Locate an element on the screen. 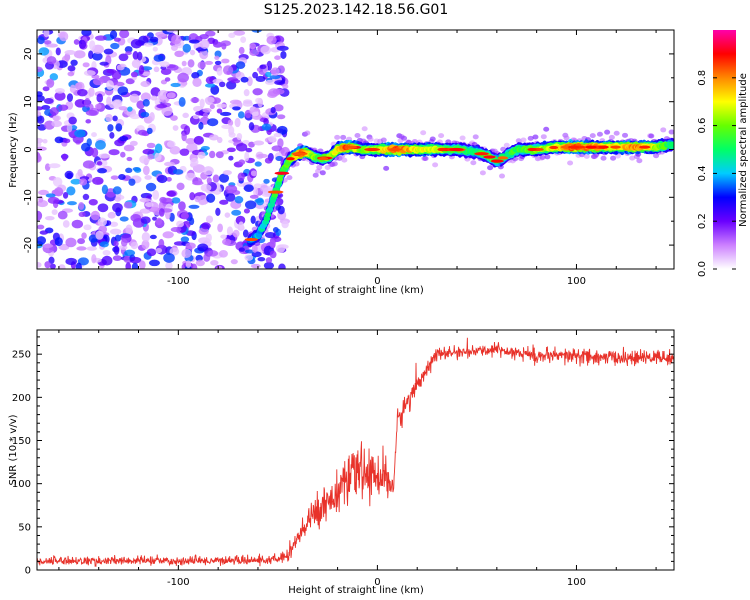 The height and width of the screenshot is (600, 750). colorbar-tick-label: 0.6 is located at coordinates (702, 126).